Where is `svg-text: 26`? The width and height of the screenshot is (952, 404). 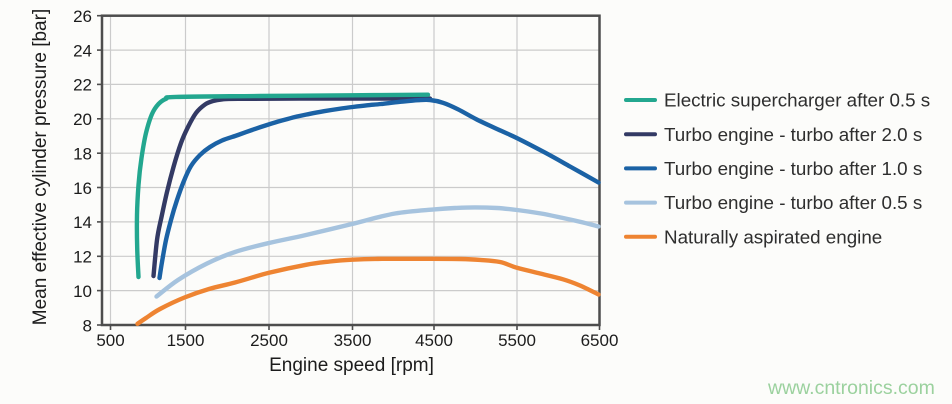
svg-text: 26 is located at coordinates (82, 16).